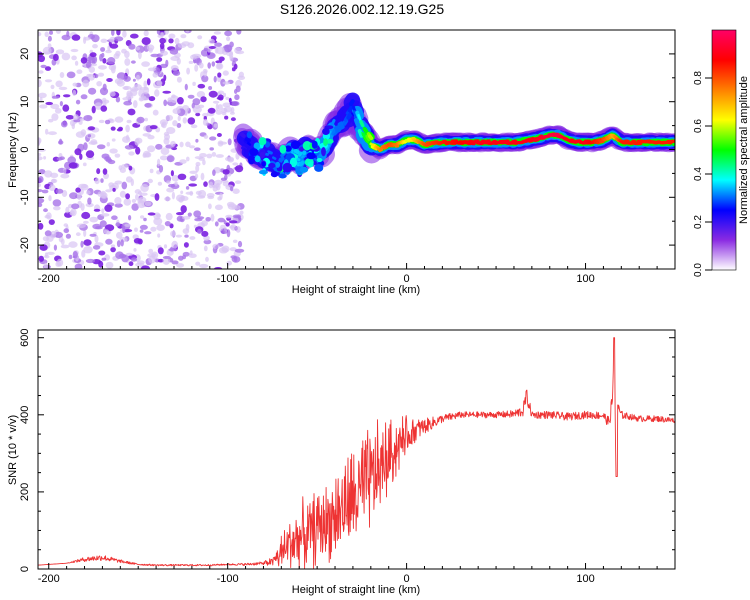  Describe the element at coordinates (25, 245) in the screenshot. I see `spectrogram-ytick-label: -20` at that location.